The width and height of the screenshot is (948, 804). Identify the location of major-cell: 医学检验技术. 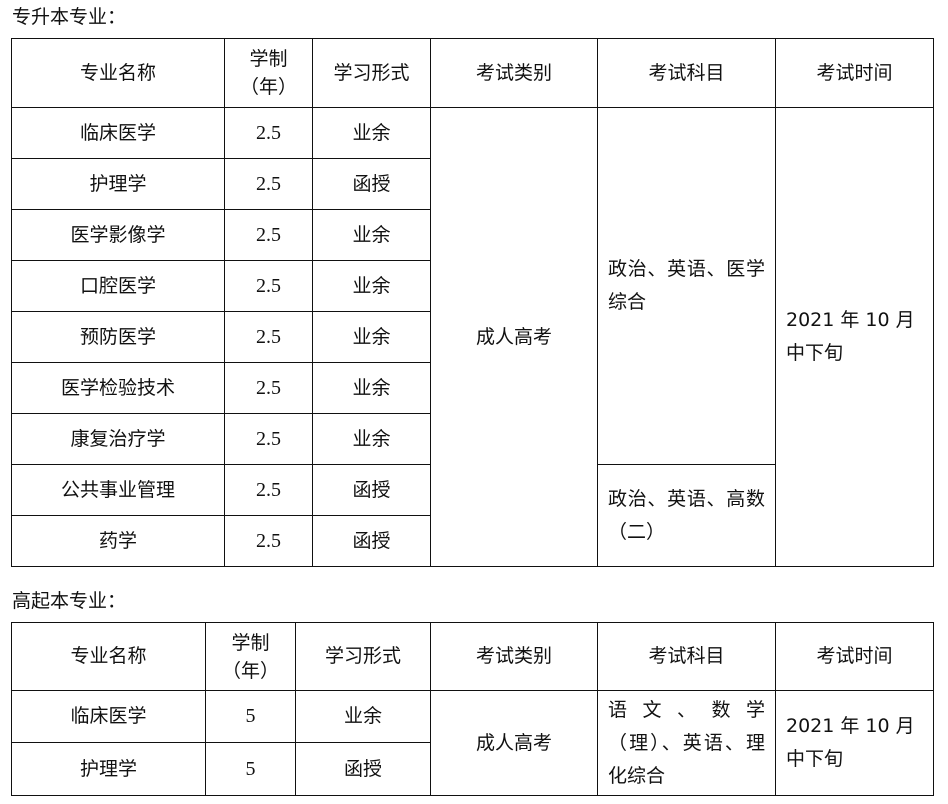
(118, 388).